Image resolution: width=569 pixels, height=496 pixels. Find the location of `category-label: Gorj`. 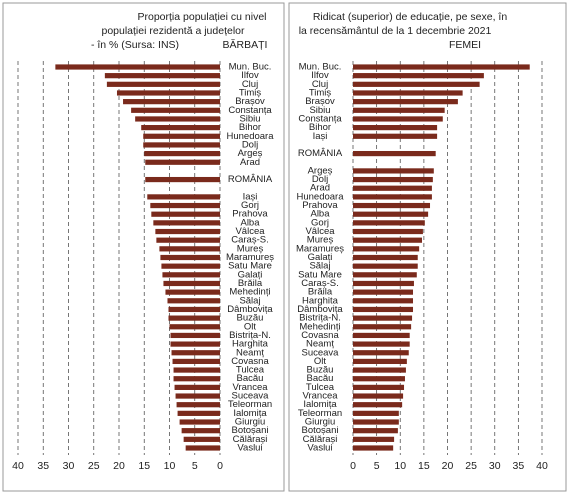

category-label: Gorj is located at coordinates (320, 222).